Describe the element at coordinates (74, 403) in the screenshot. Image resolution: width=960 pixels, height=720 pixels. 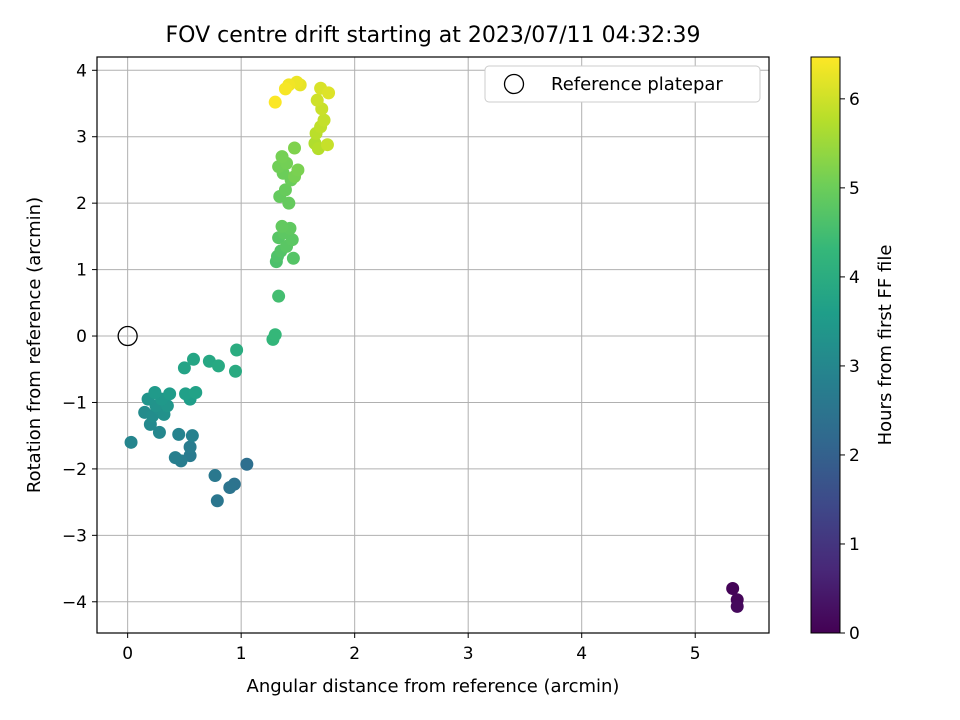
I see `y-tick-label: −1` at that location.